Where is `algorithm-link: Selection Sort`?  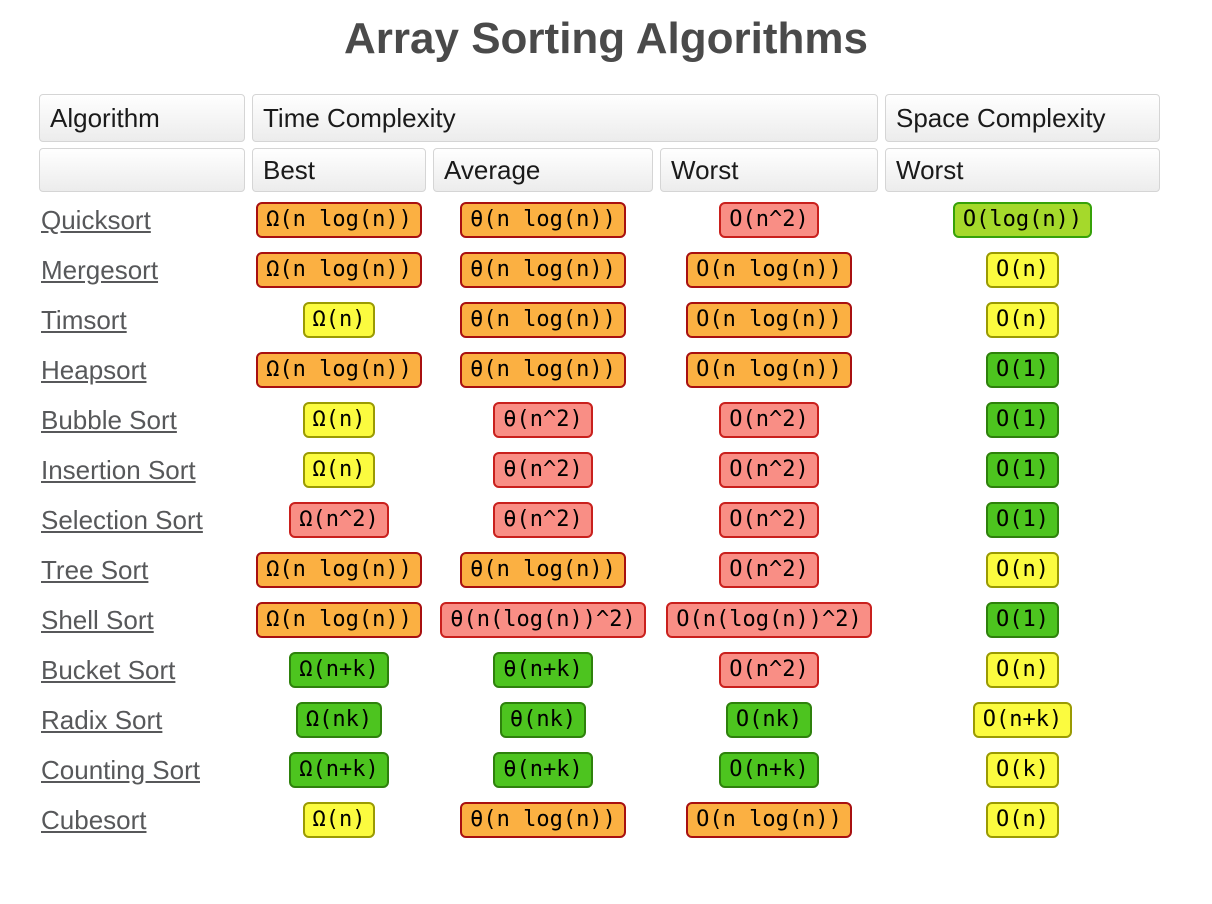
algorithm-link: Selection Sort is located at coordinates (122, 519).